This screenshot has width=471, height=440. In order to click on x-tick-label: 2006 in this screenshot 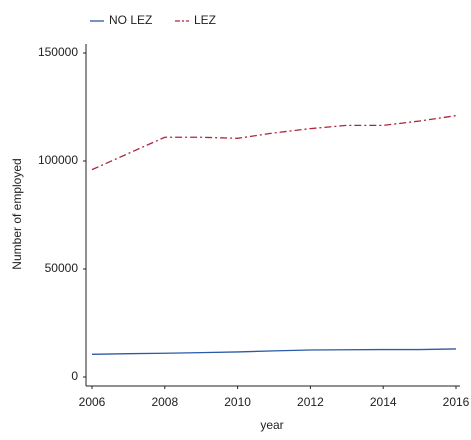, I will do `click(92, 402)`.